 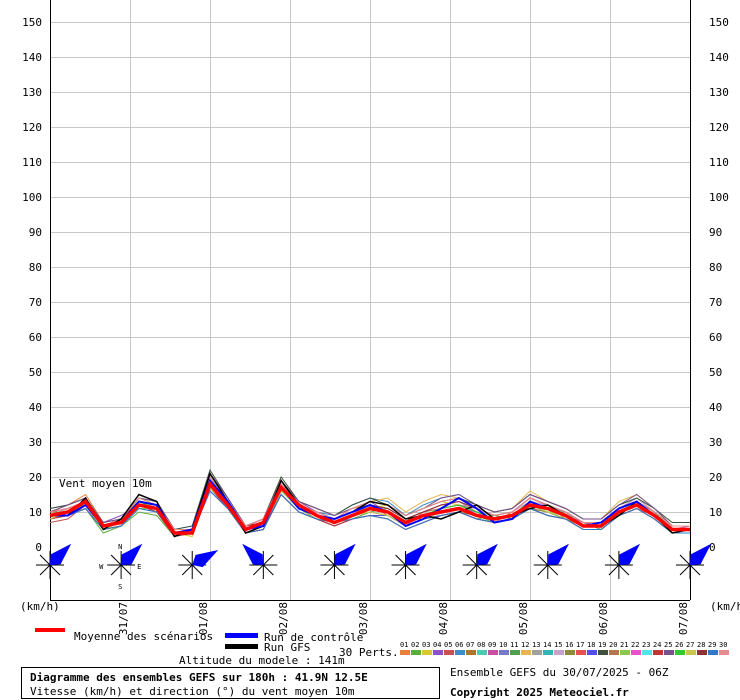 I want to click on pert-number: 02, so click(x=415, y=645).